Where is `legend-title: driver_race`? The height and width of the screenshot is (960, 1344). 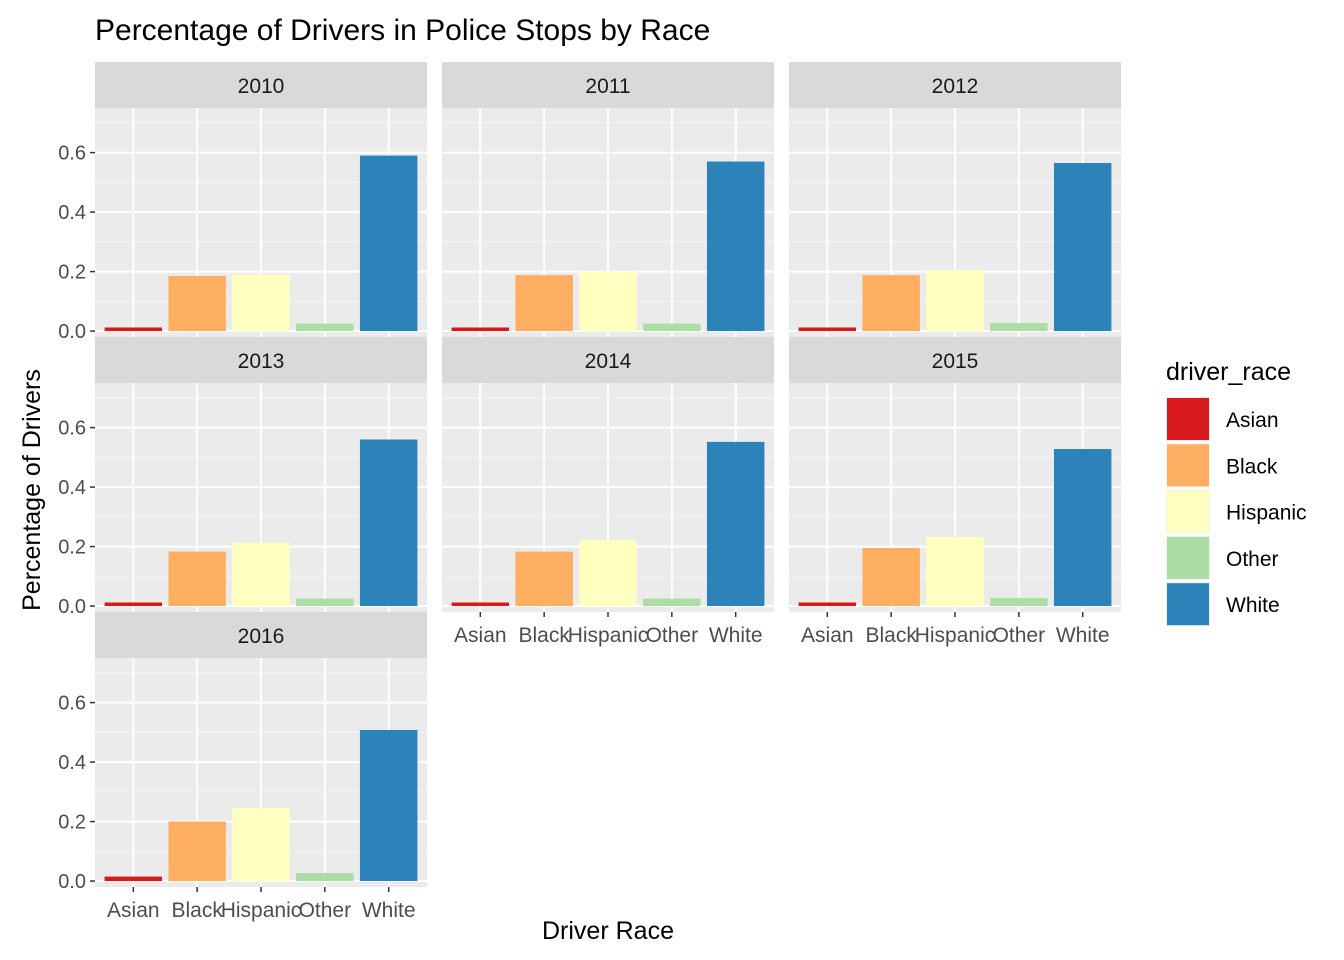
legend-title: driver_race is located at coordinates (1228, 372).